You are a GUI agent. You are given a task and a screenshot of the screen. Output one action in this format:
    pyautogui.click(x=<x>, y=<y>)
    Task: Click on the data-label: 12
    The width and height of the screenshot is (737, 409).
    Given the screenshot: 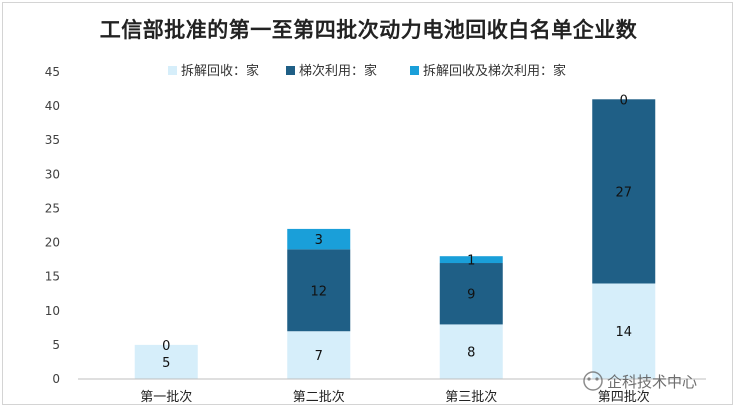 What is the action you would take?
    pyautogui.click(x=318, y=291)
    